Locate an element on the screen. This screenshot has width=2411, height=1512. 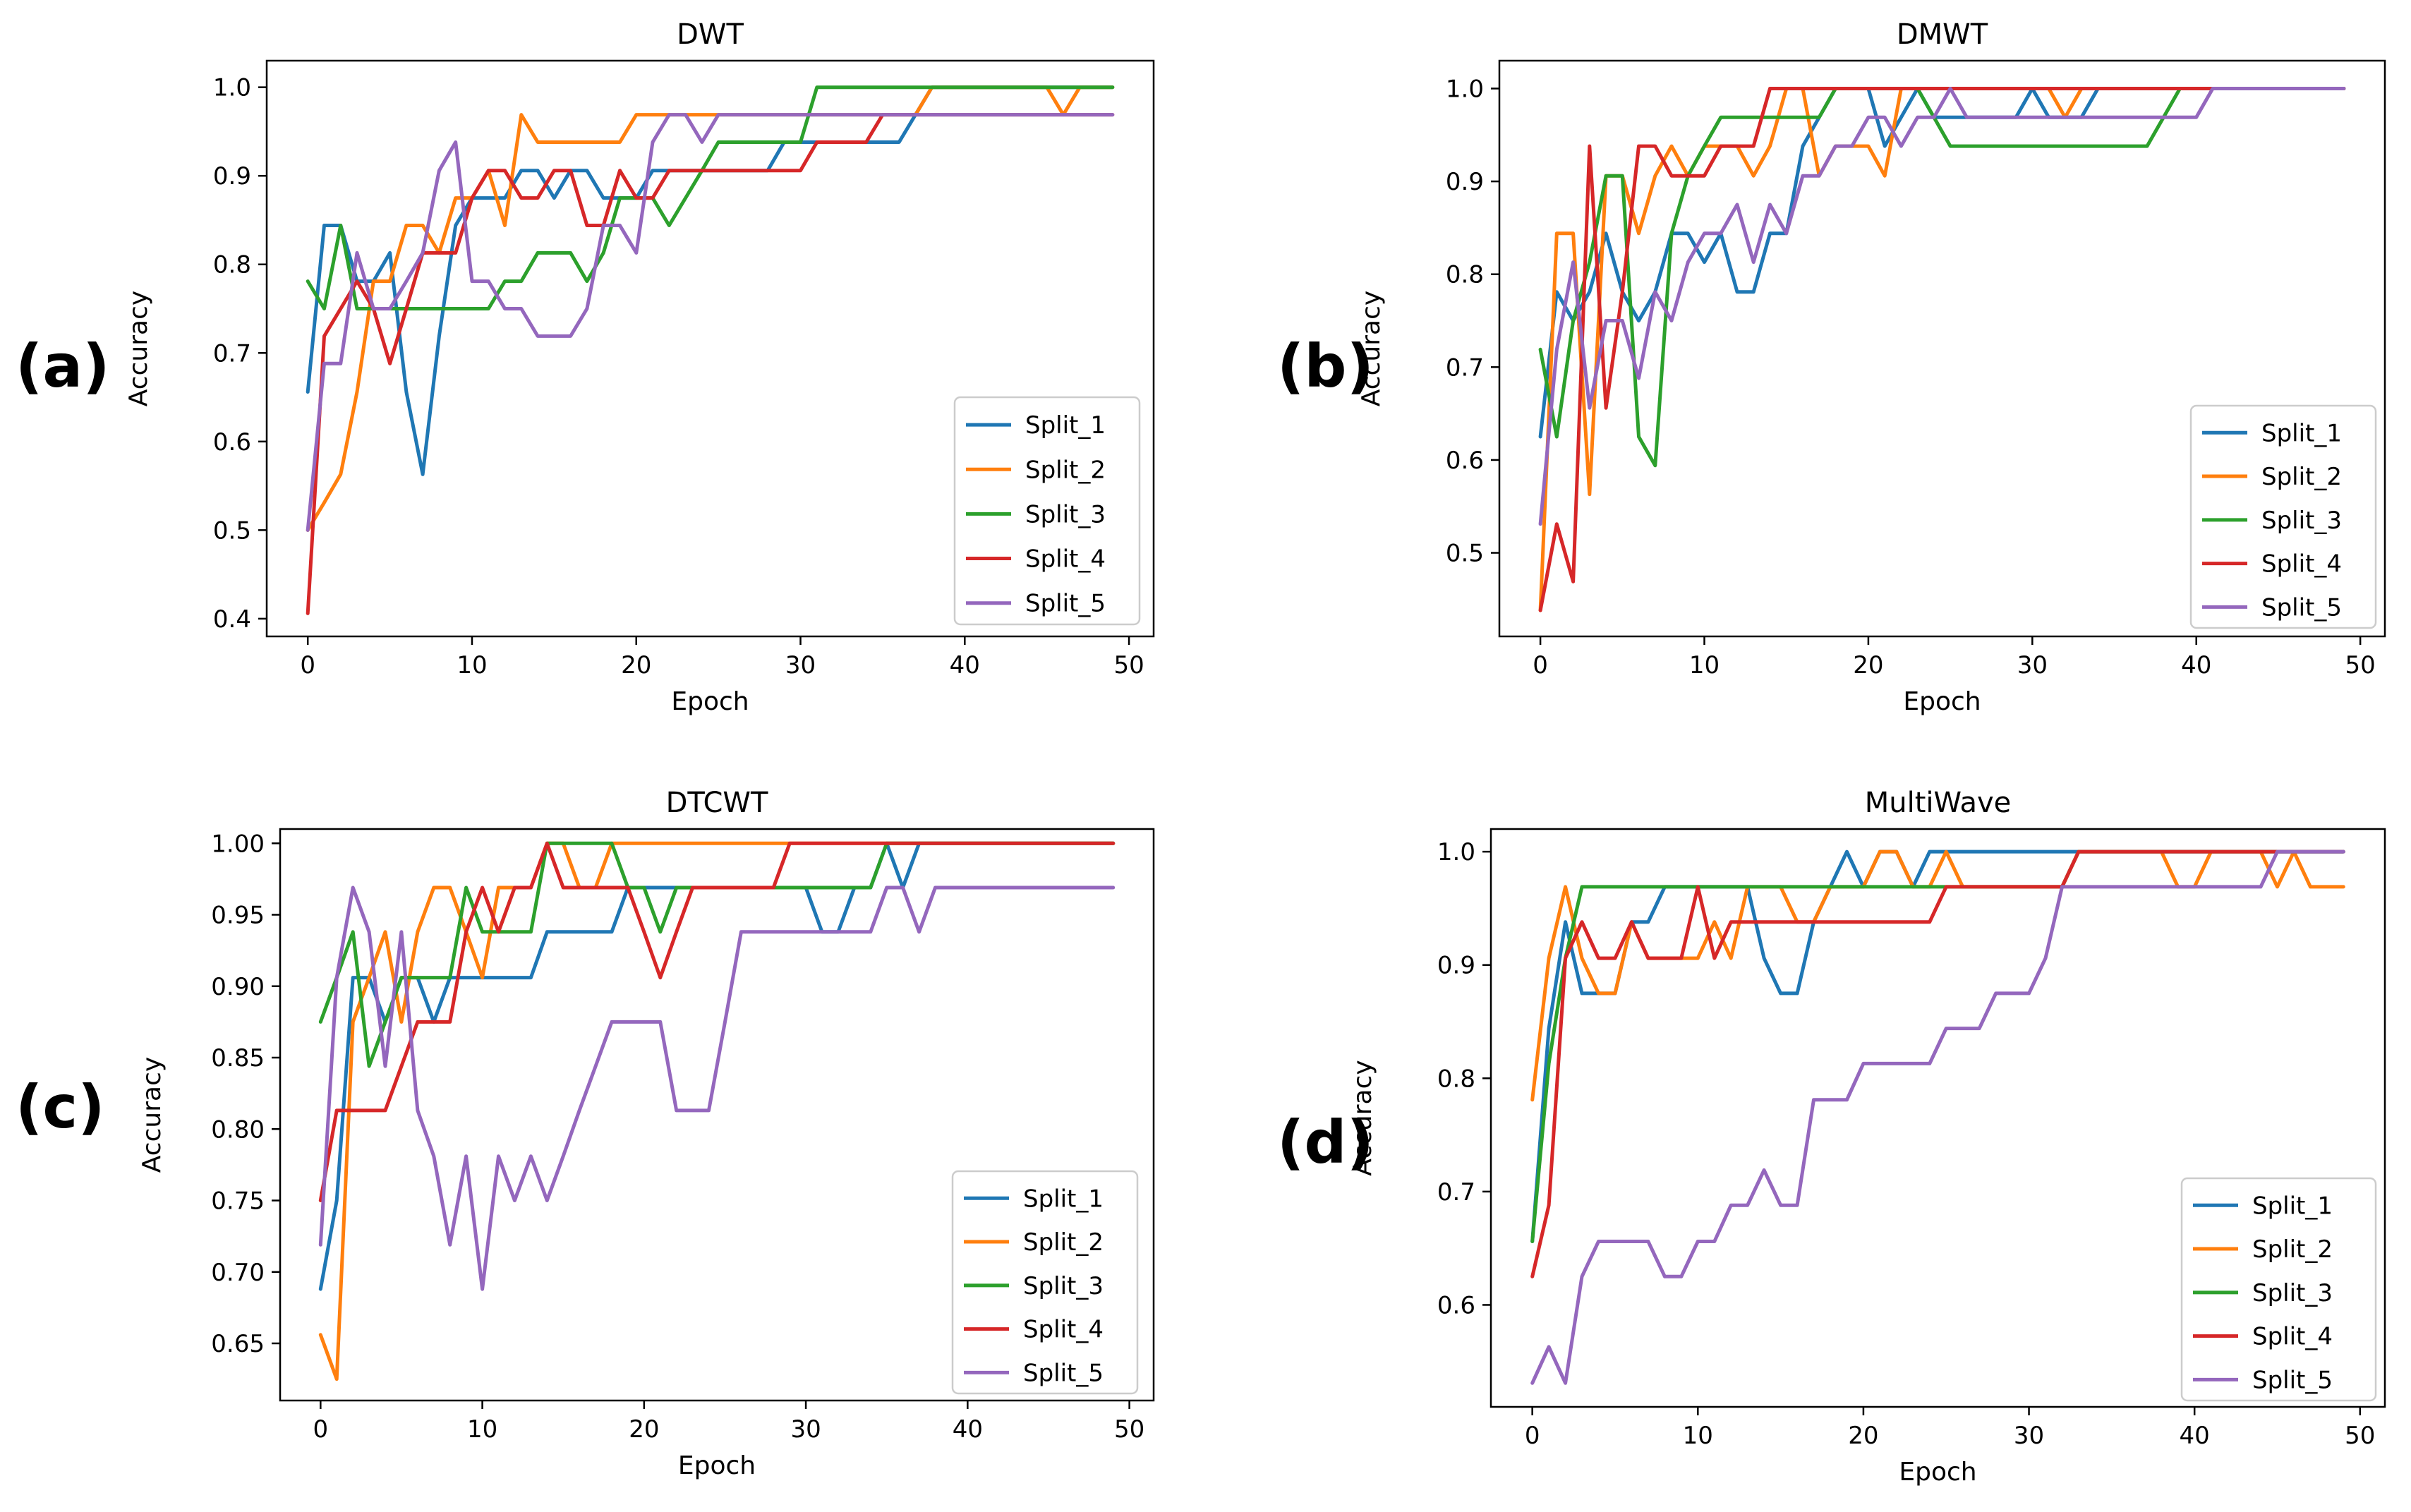
chart-title: DTCWT is located at coordinates (717, 803).